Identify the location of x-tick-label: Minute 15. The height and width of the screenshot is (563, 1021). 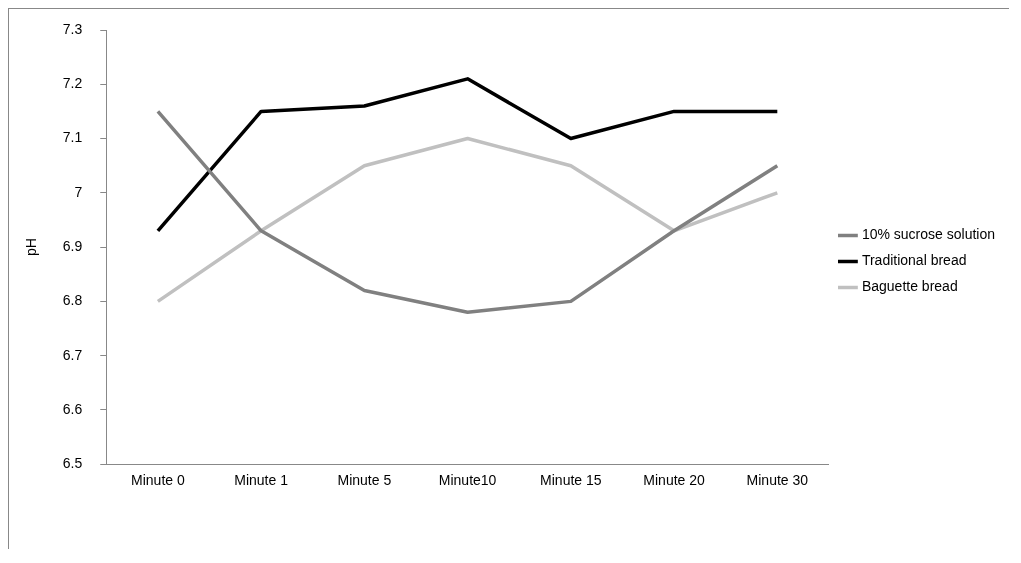
(571, 480).